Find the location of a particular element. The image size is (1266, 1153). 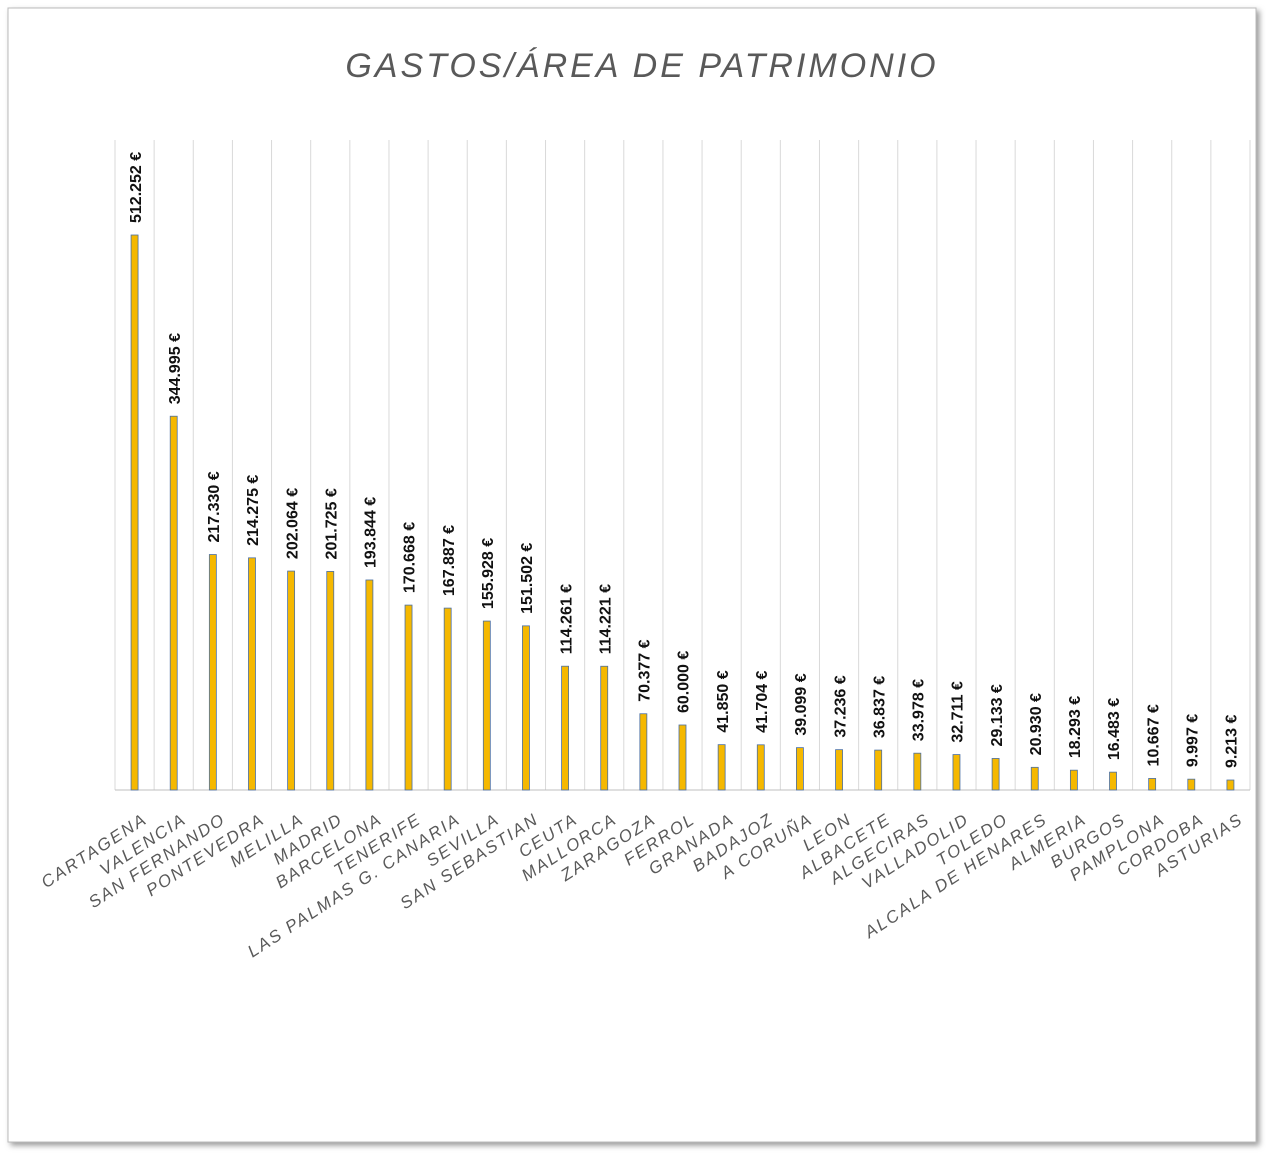

value-label: 114.261 € is located at coordinates (566, 619).